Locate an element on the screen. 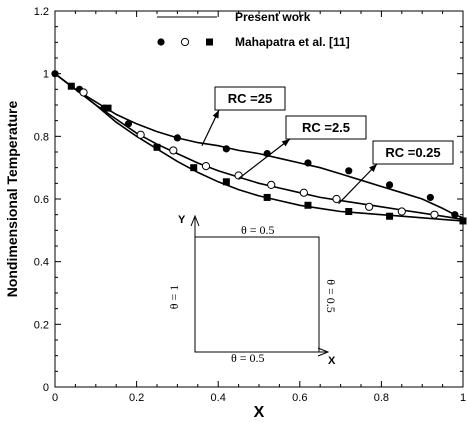 This screenshot has width=467, height=423. legend-open-circle-icon is located at coordinates (185, 42).